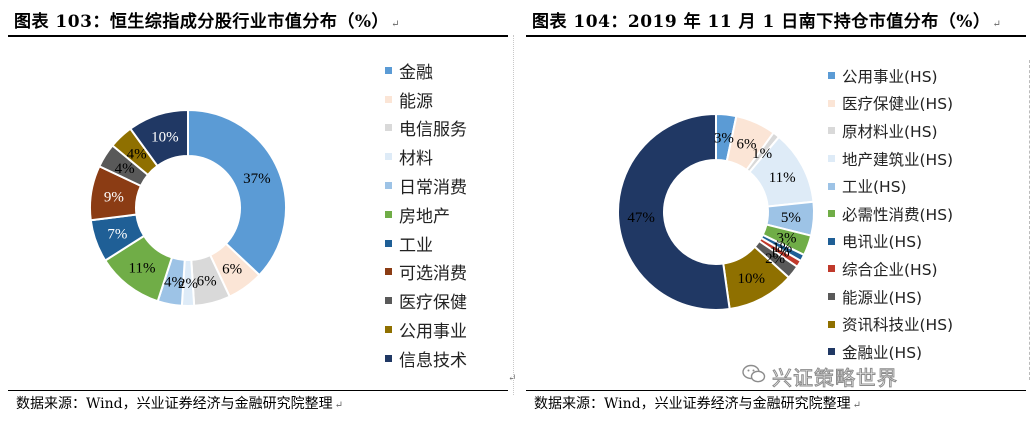 This screenshot has width=1033, height=426. I want to click on left-data-label-5: 4%, so click(174, 283).